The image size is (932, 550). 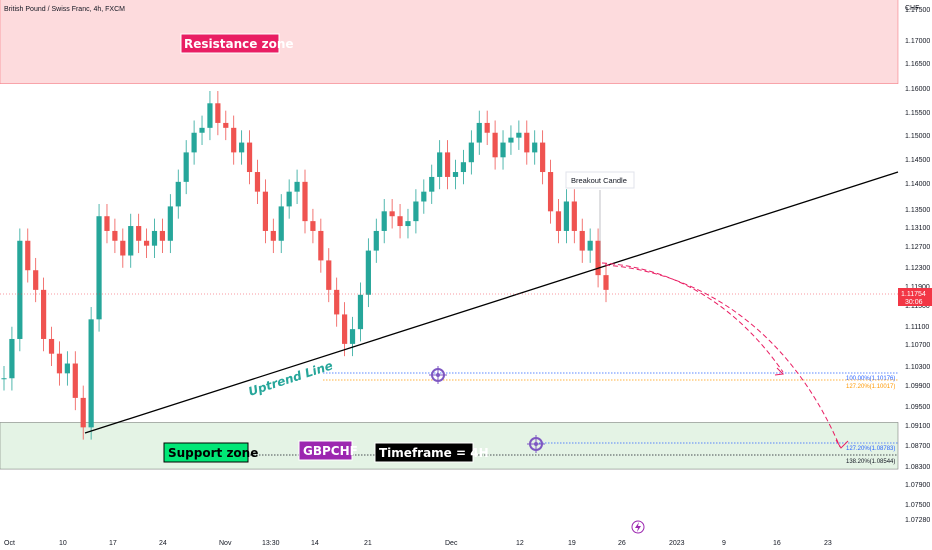 I want to click on breakout-candle-label: Breakout Candle, so click(x=599, y=180).